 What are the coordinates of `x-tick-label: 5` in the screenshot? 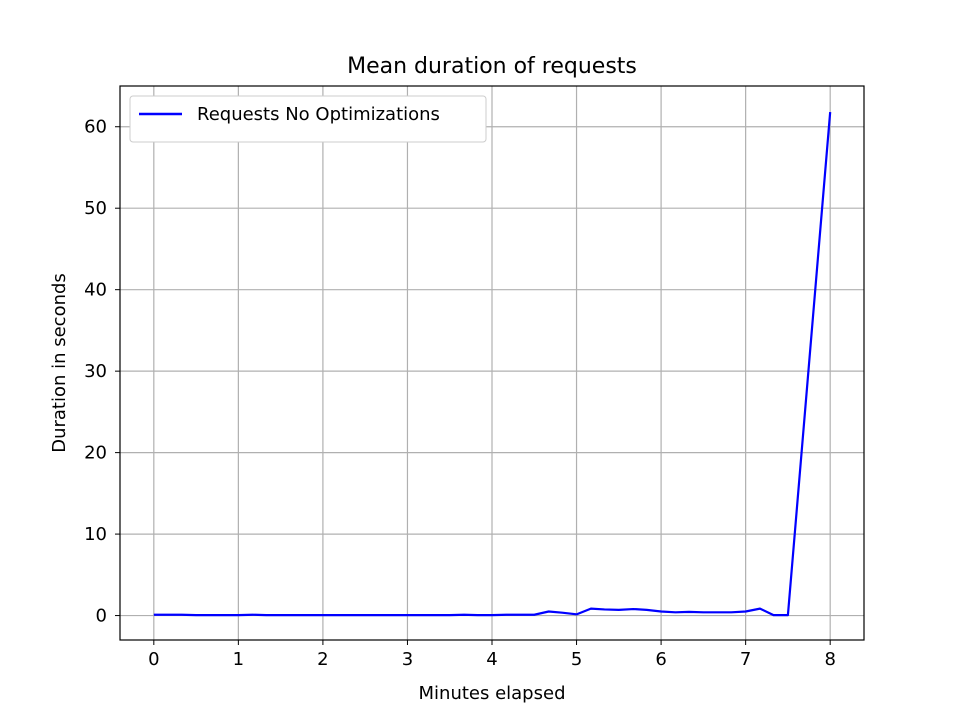 It's located at (576, 659).